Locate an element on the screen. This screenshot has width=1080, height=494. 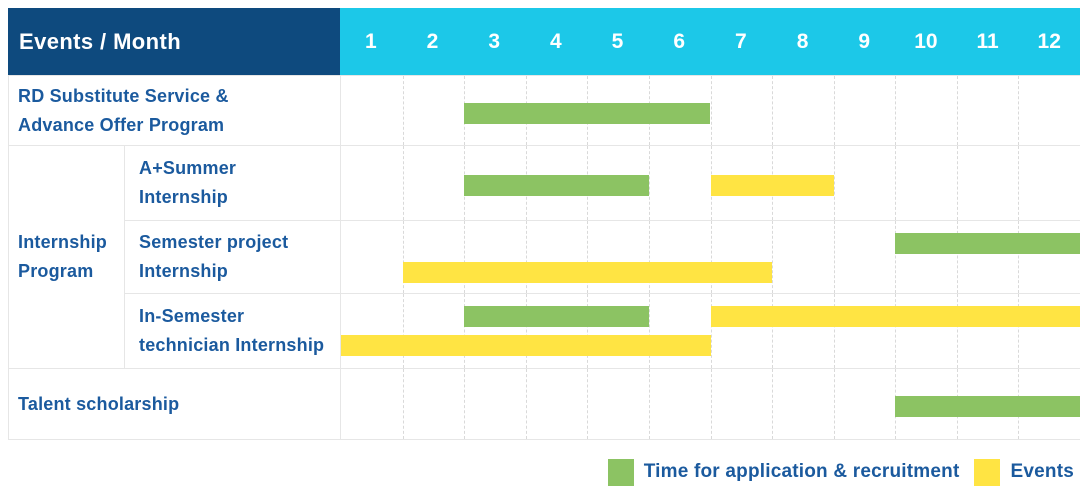
month-header: 1 2 3 4 5 6 7 8 9 10 11 12 is located at coordinates (710, 41).